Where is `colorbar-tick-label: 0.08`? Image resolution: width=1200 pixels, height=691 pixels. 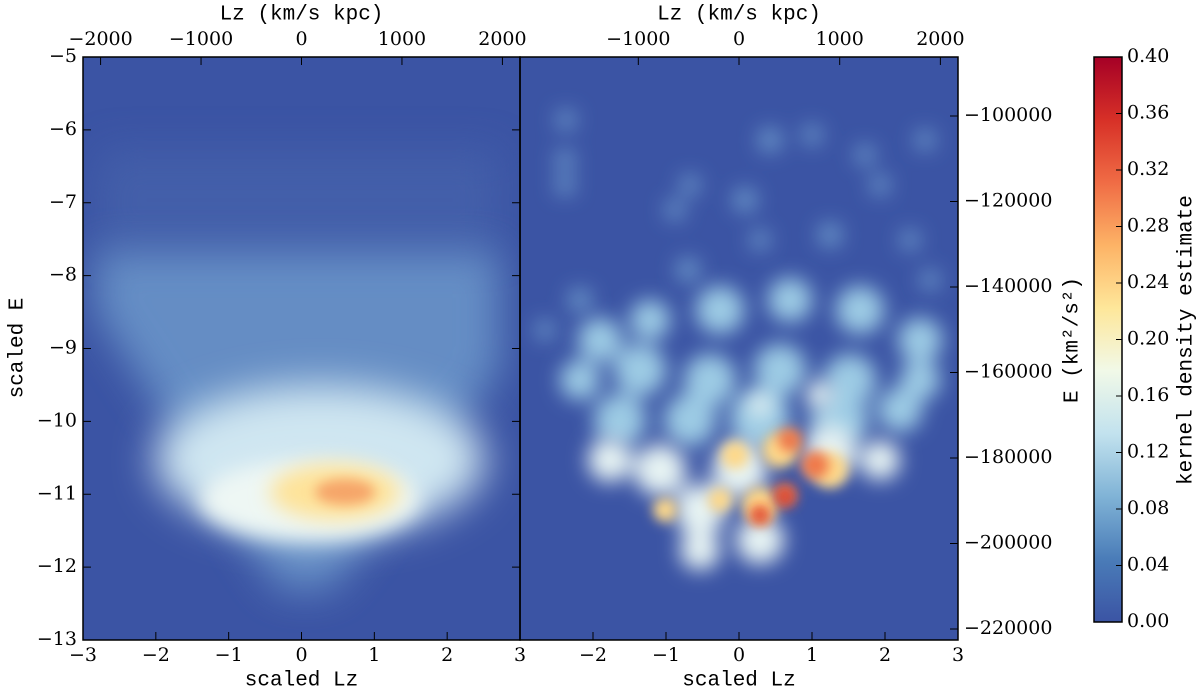 colorbar-tick-label: 0.08 is located at coordinates (1148, 508).